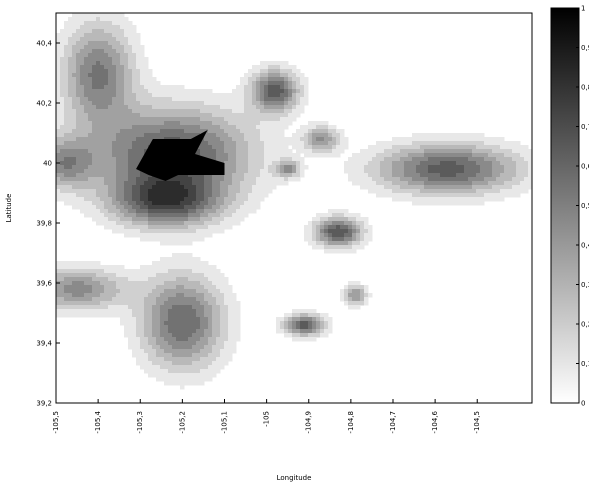 Image resolution: width=589 pixels, height=486 pixels. Describe the element at coordinates (267, 419) in the screenshot. I see `x-tick-label: -105` at that location.